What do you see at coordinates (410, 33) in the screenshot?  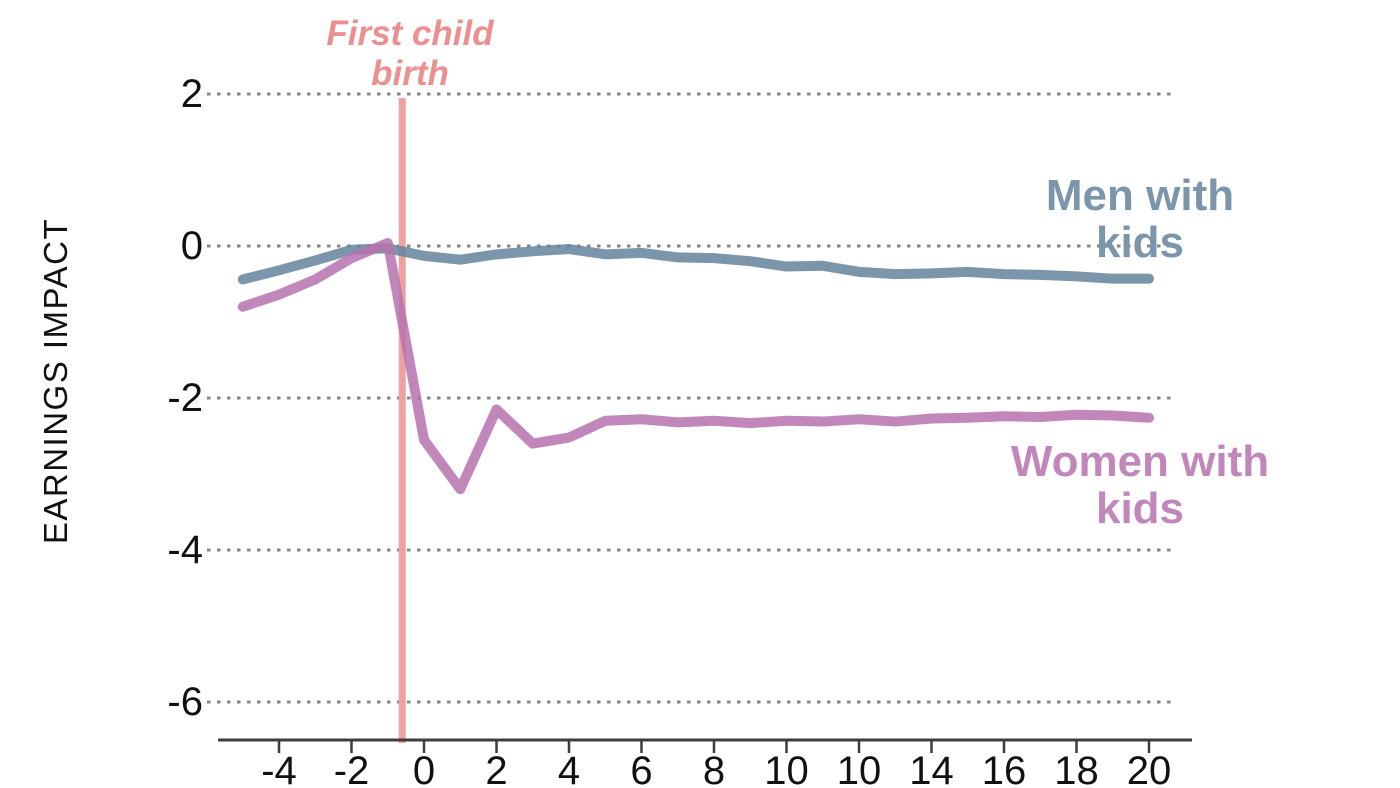 I see `annotation-line-1: First child` at bounding box center [410, 33].